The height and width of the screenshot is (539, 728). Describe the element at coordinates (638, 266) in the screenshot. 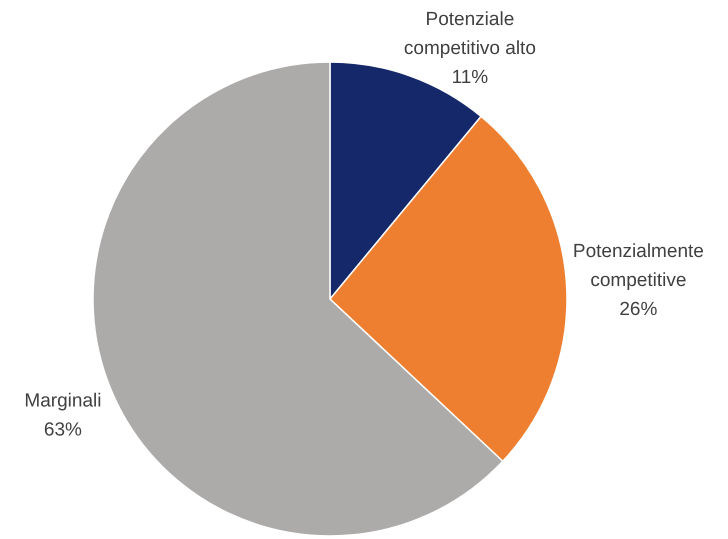

I see `slice-label: Potenzialmente competitive` at that location.